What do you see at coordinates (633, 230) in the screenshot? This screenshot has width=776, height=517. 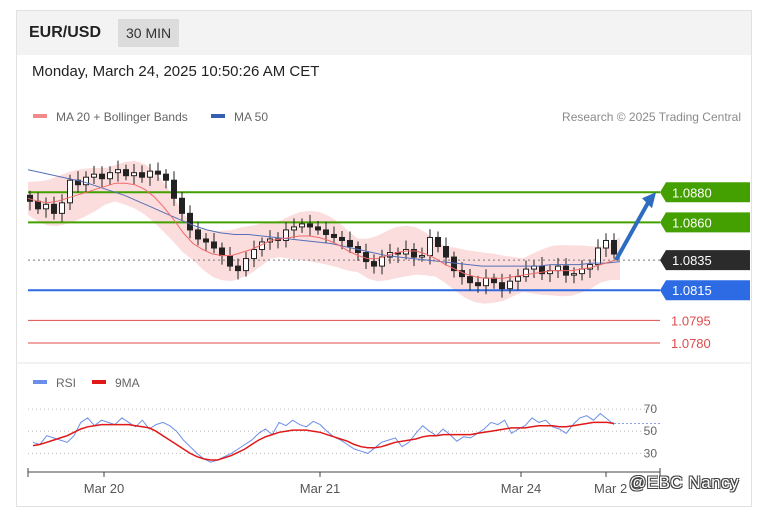 I see `forecast-arrow-shaft` at bounding box center [633, 230].